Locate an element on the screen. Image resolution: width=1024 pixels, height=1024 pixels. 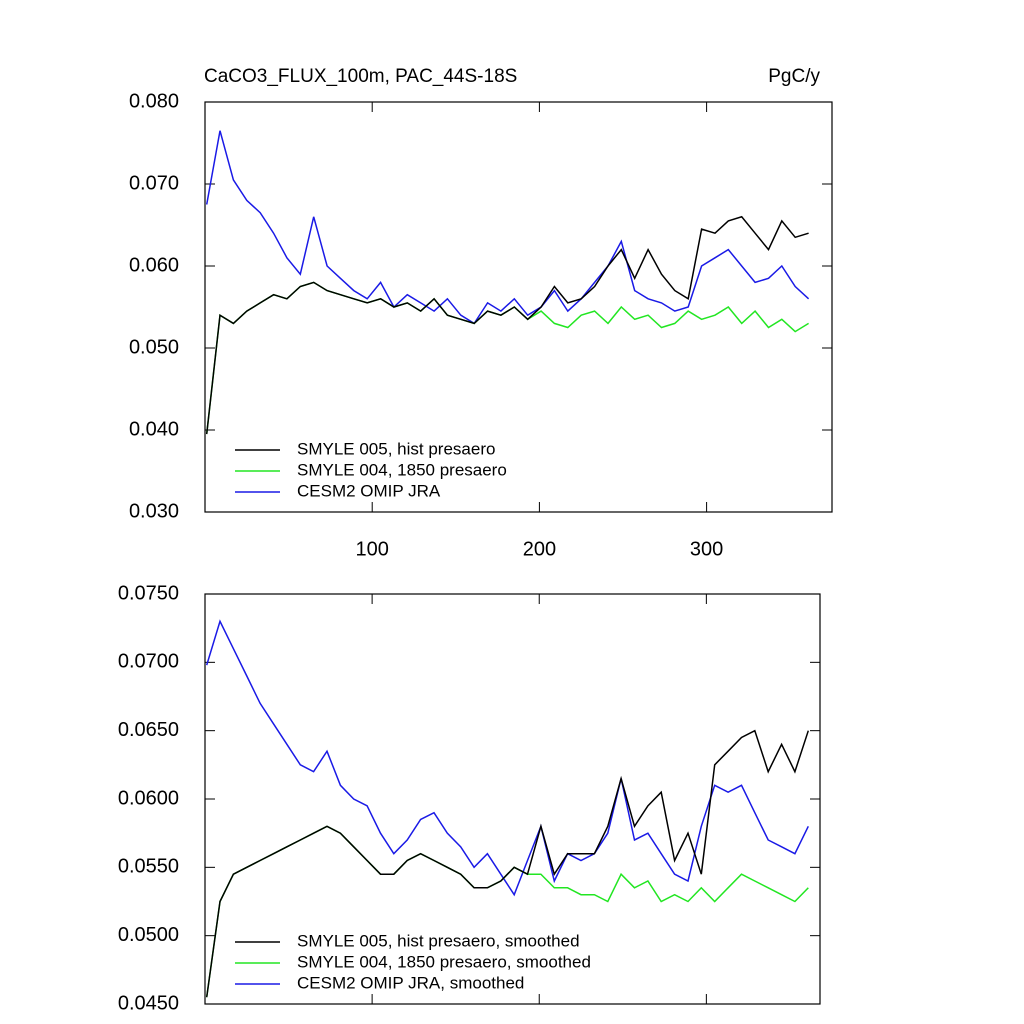
y-tick-label: 0.0550 is located at coordinates (148, 867).